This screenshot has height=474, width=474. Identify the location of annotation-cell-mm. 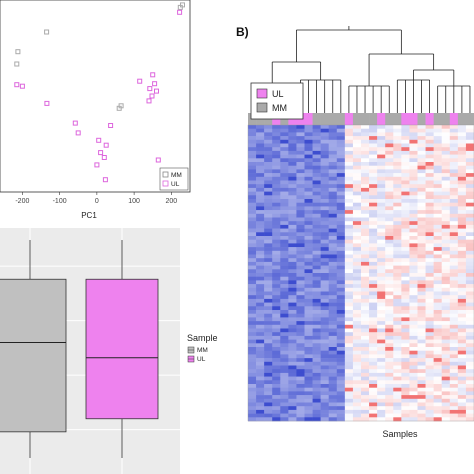
(469, 119).